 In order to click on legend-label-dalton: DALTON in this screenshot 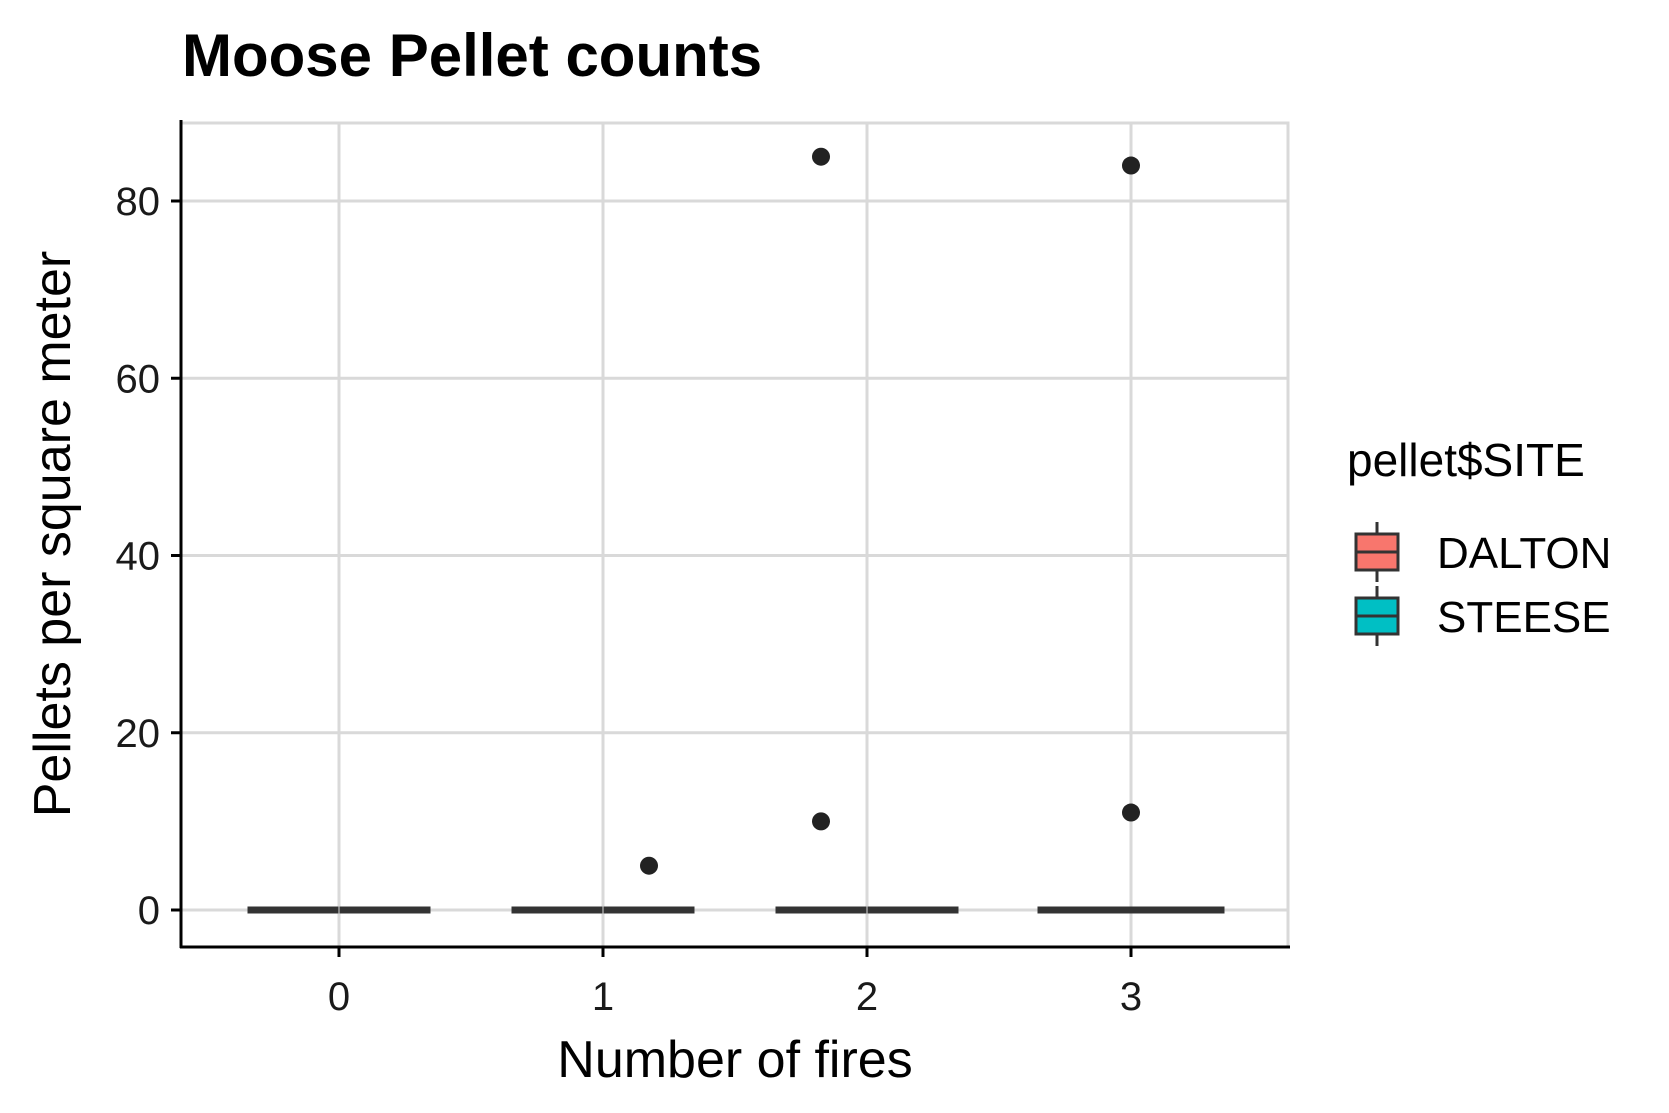, I will do `click(1524, 553)`.